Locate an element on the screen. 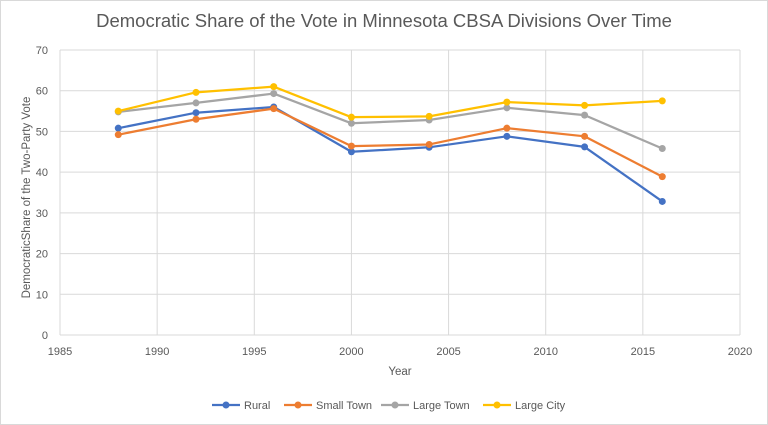  y-tick-label: 50 is located at coordinates (42, 132).